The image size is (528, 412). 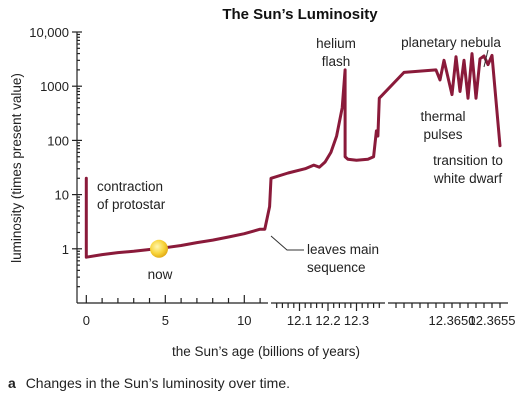 I want to click on chart-title: The Sun’s Luminosity, so click(x=300, y=14).